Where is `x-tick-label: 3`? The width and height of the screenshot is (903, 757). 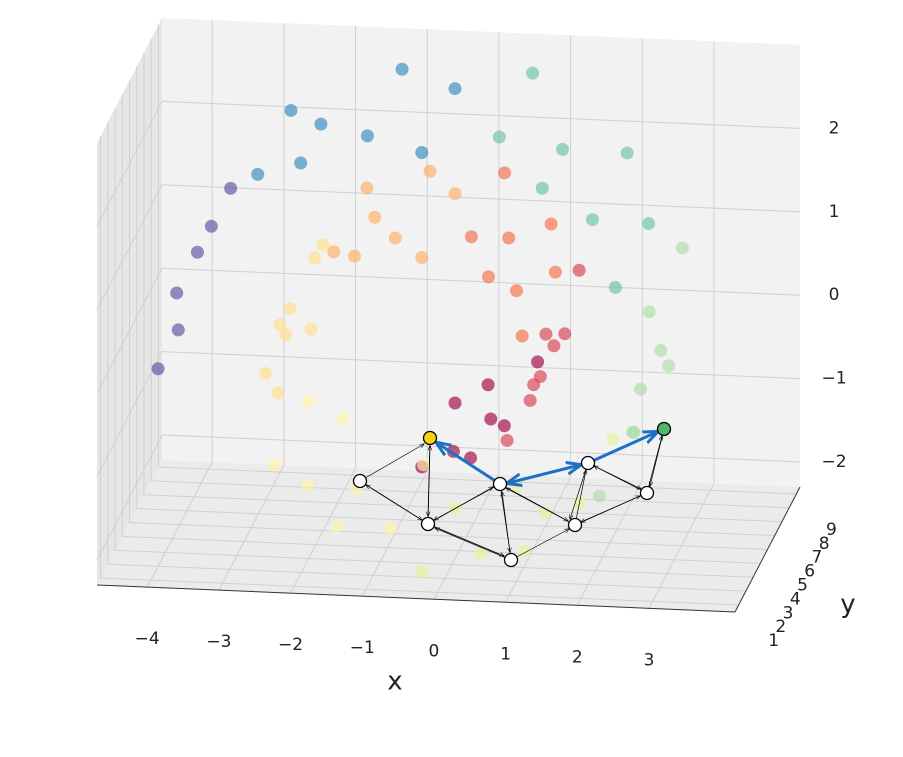 x-tick-label: 3 is located at coordinates (649, 660).